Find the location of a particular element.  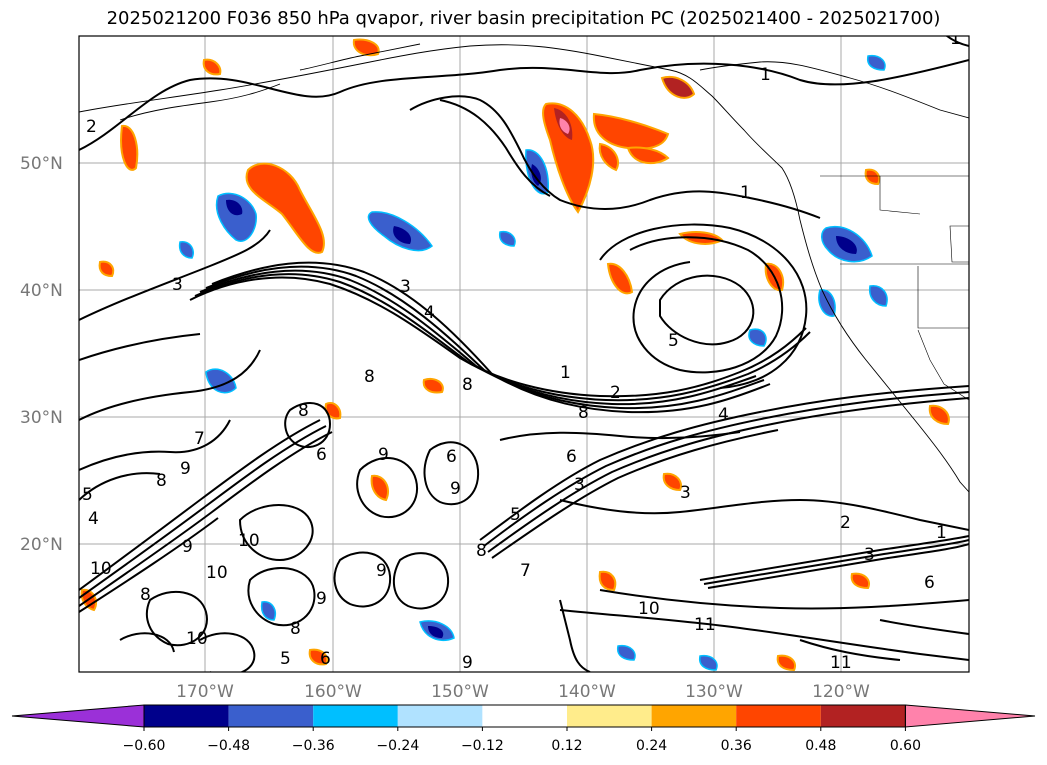

colorbar-ticks is located at coordinates (524, 729).